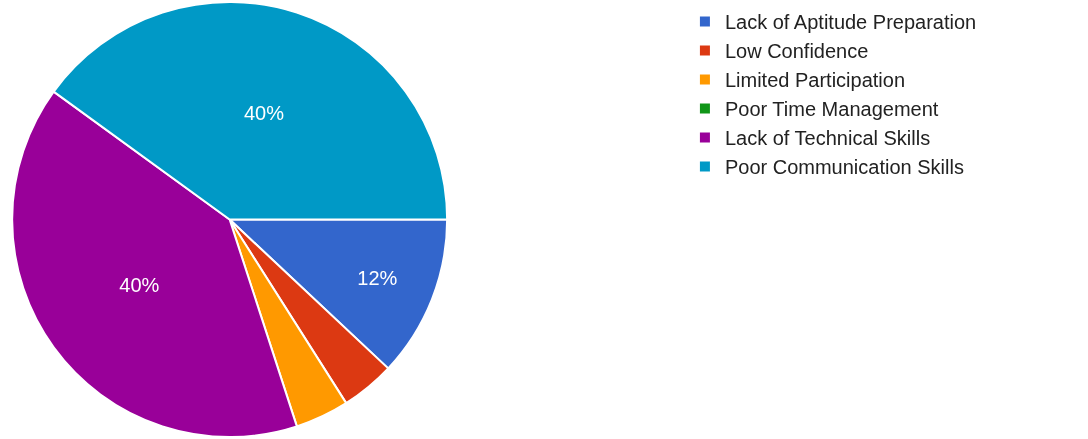 The height and width of the screenshot is (439, 1088). Describe the element at coordinates (796, 51) in the screenshot. I see `legend-label: Low Confidence` at that location.